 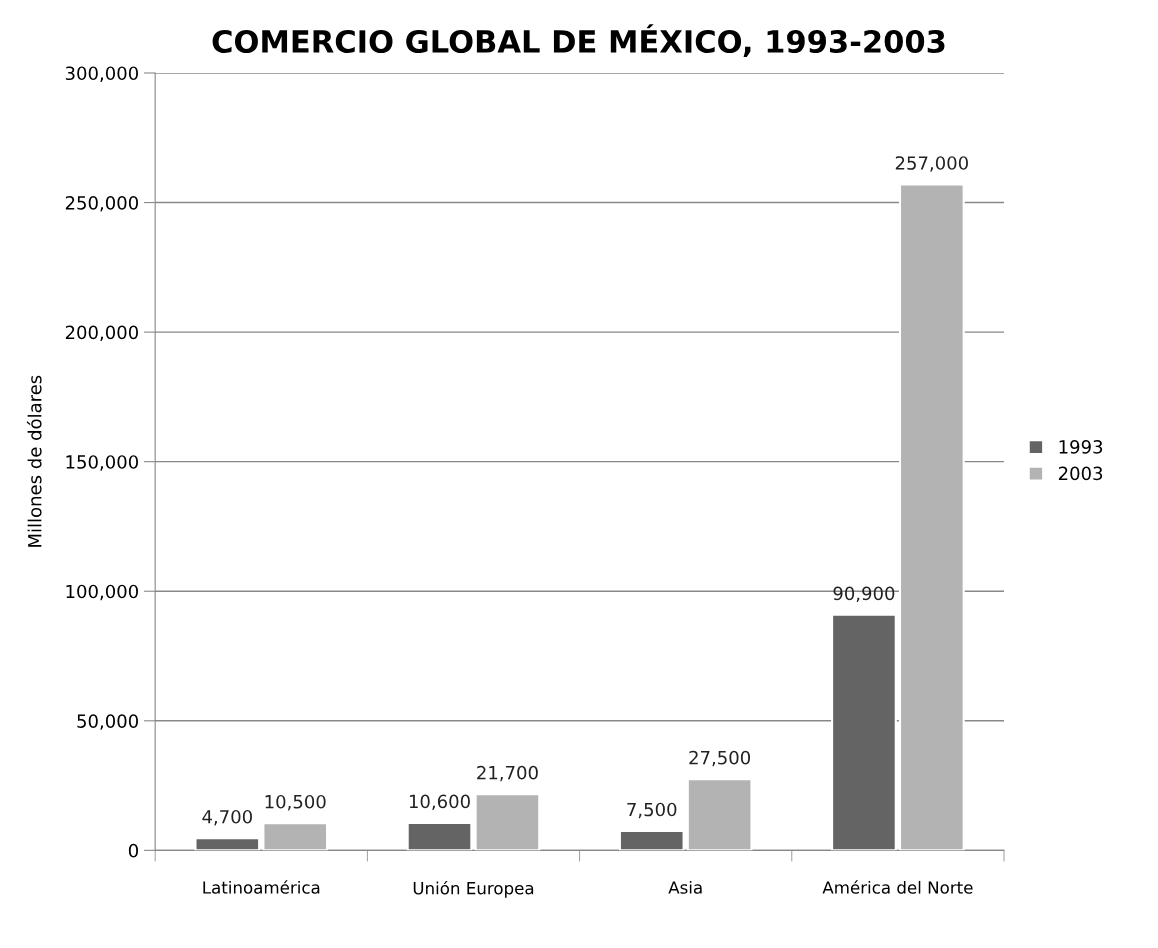 I want to click on legend-label: 2003, so click(x=1080, y=473).